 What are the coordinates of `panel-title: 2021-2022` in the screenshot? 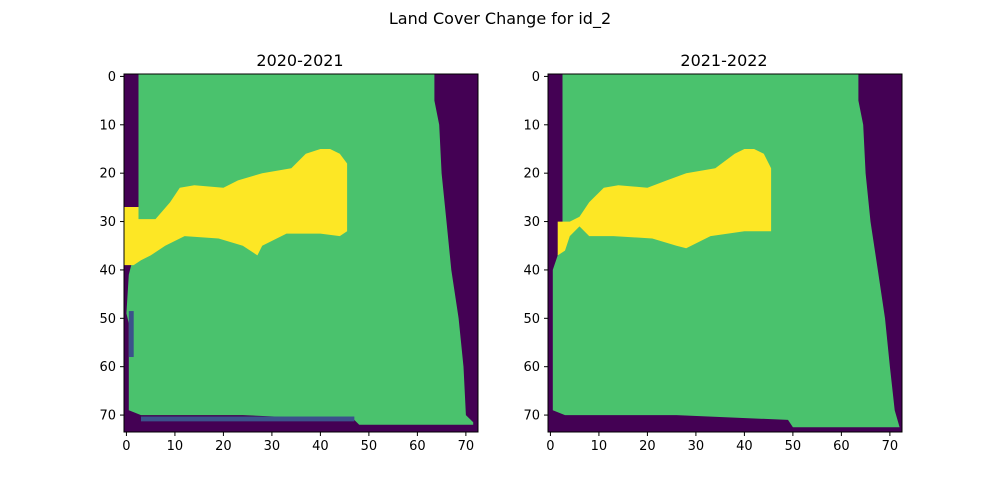 It's located at (723, 60).